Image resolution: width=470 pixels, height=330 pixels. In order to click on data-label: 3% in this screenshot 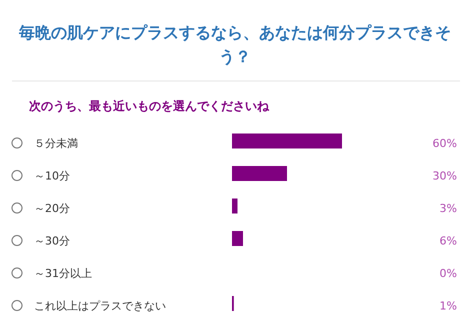, I will do `click(448, 208)`.